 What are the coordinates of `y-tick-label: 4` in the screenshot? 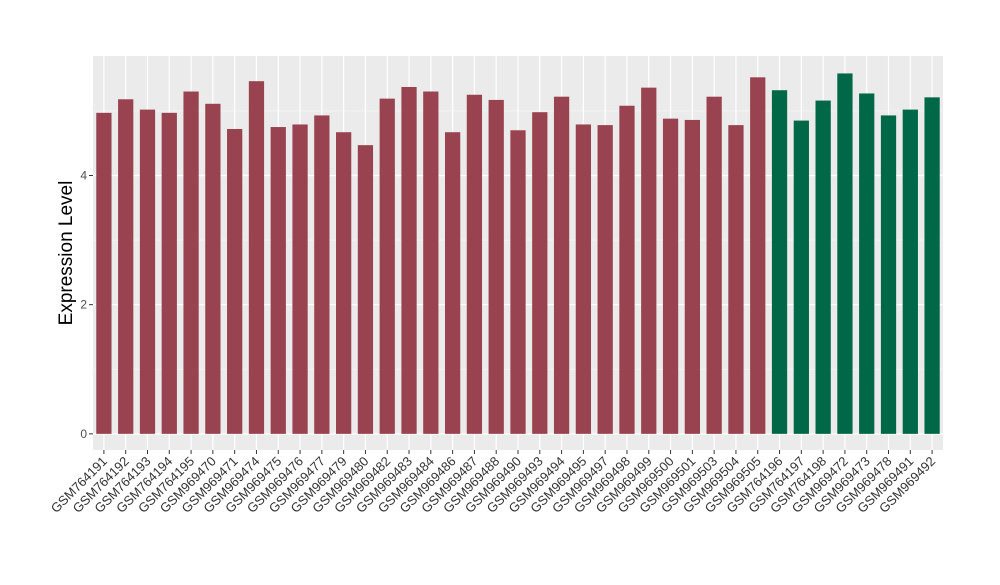 It's located at (83, 175).